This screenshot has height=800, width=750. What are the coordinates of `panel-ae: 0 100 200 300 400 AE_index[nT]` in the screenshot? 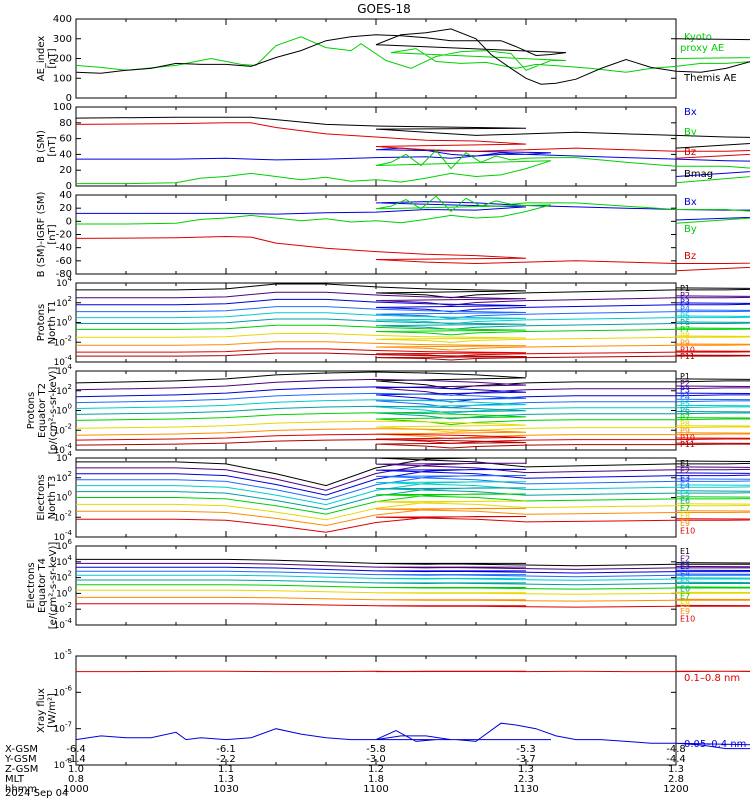 It's located at (393, 59).